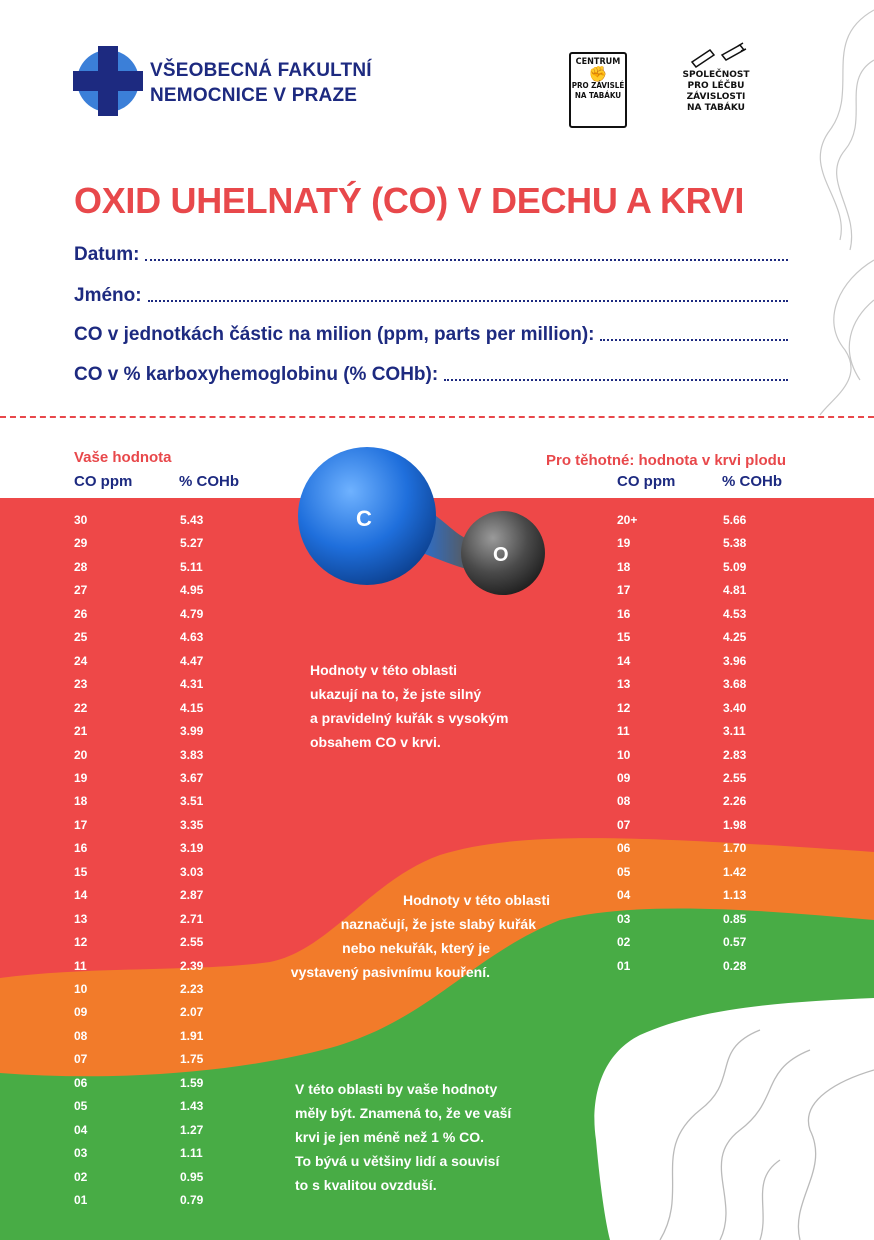 The height and width of the screenshot is (1240, 874). What do you see at coordinates (81, 1059) in the screenshot?
I see `ppm-cell: 07` at bounding box center [81, 1059].